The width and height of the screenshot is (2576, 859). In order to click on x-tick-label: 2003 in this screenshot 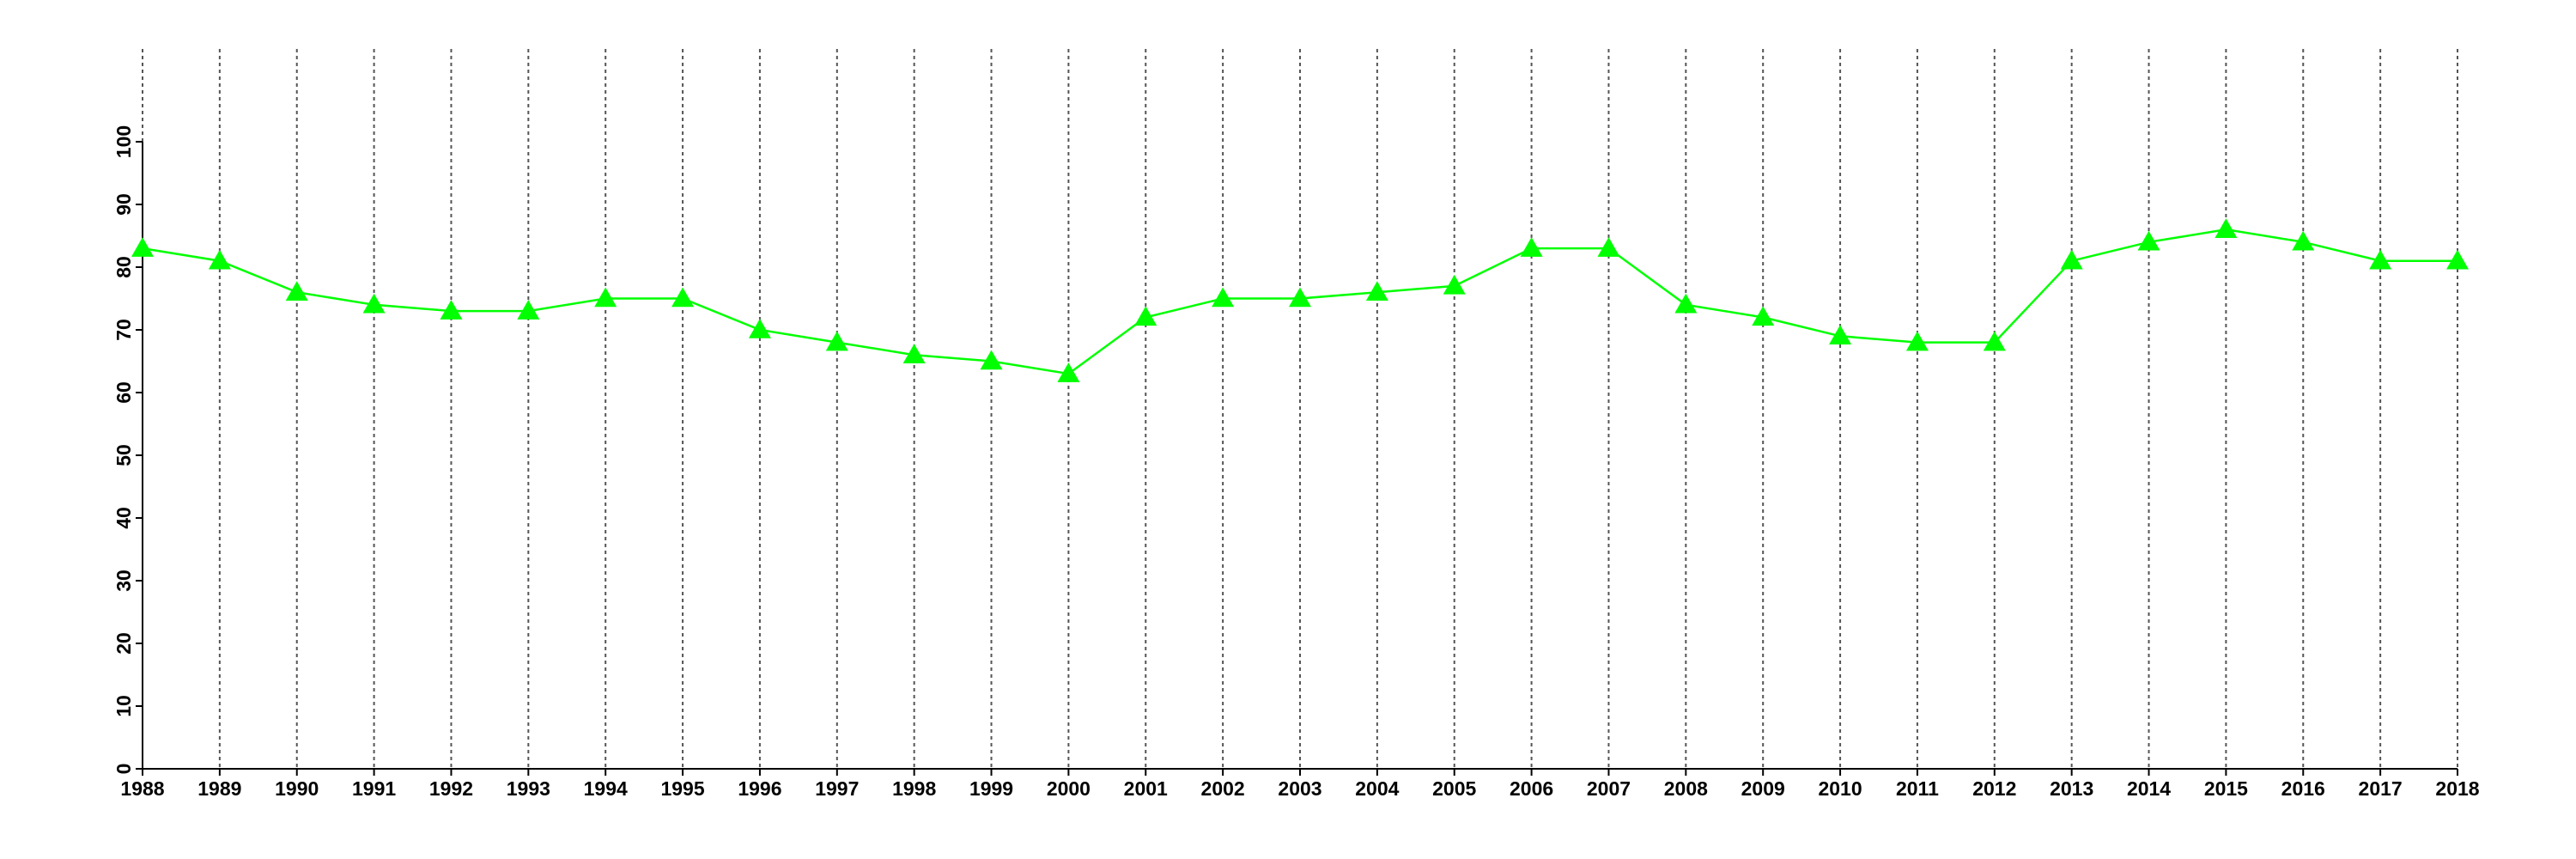, I will do `click(1299, 788)`.